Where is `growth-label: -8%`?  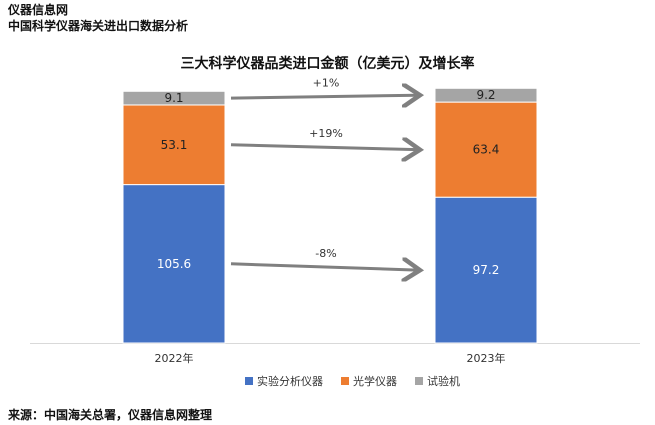
growth-label: -8% is located at coordinates (325, 253).